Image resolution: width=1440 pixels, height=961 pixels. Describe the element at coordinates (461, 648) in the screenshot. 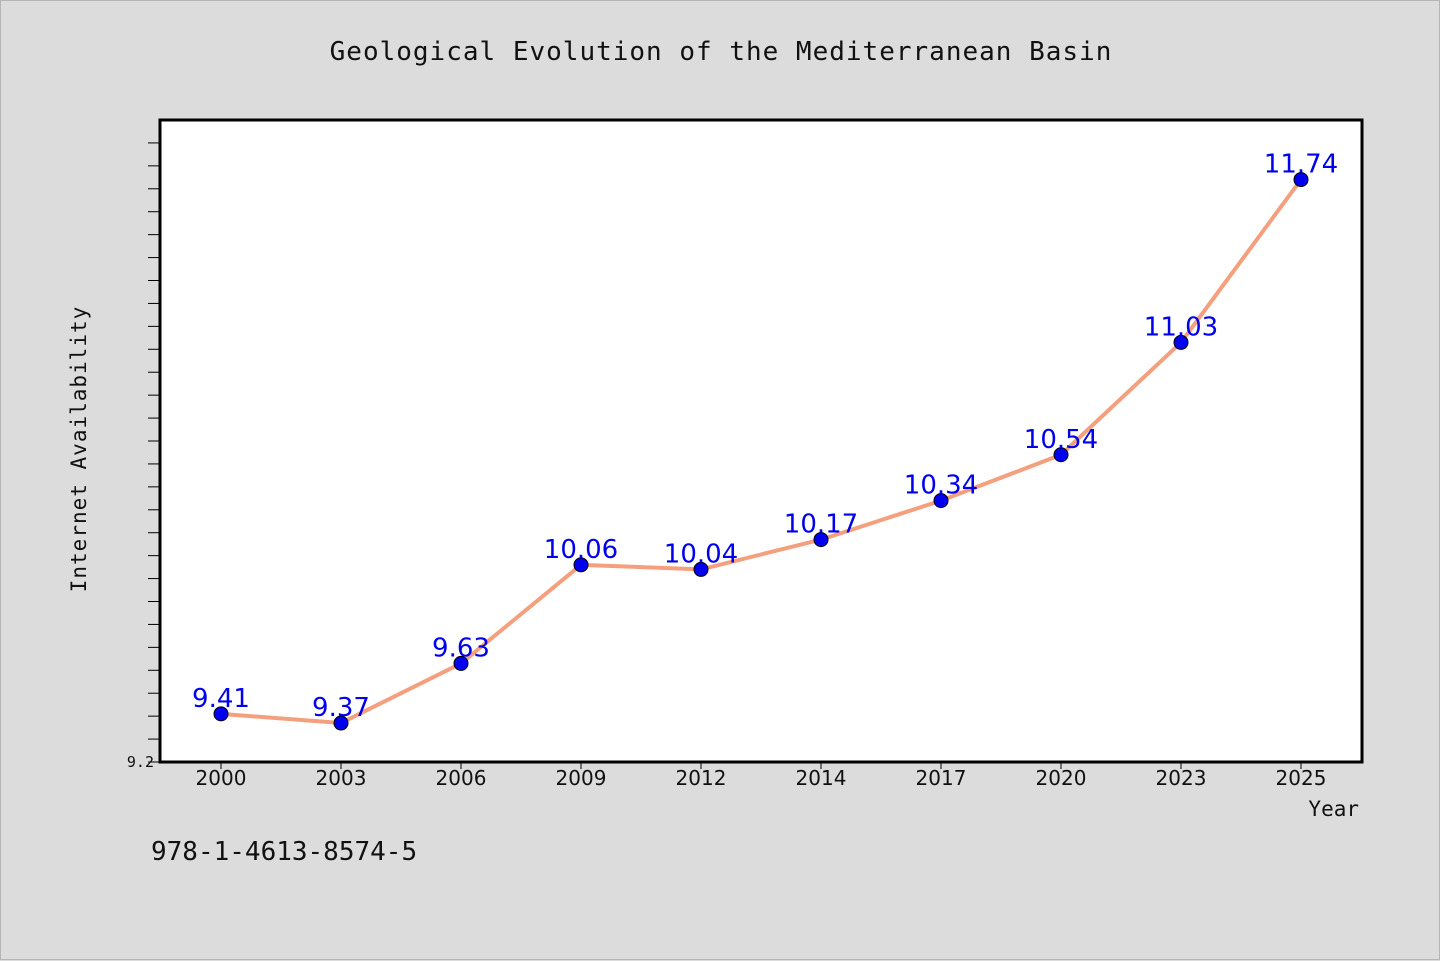

I see `data-label: 9.63` at that location.